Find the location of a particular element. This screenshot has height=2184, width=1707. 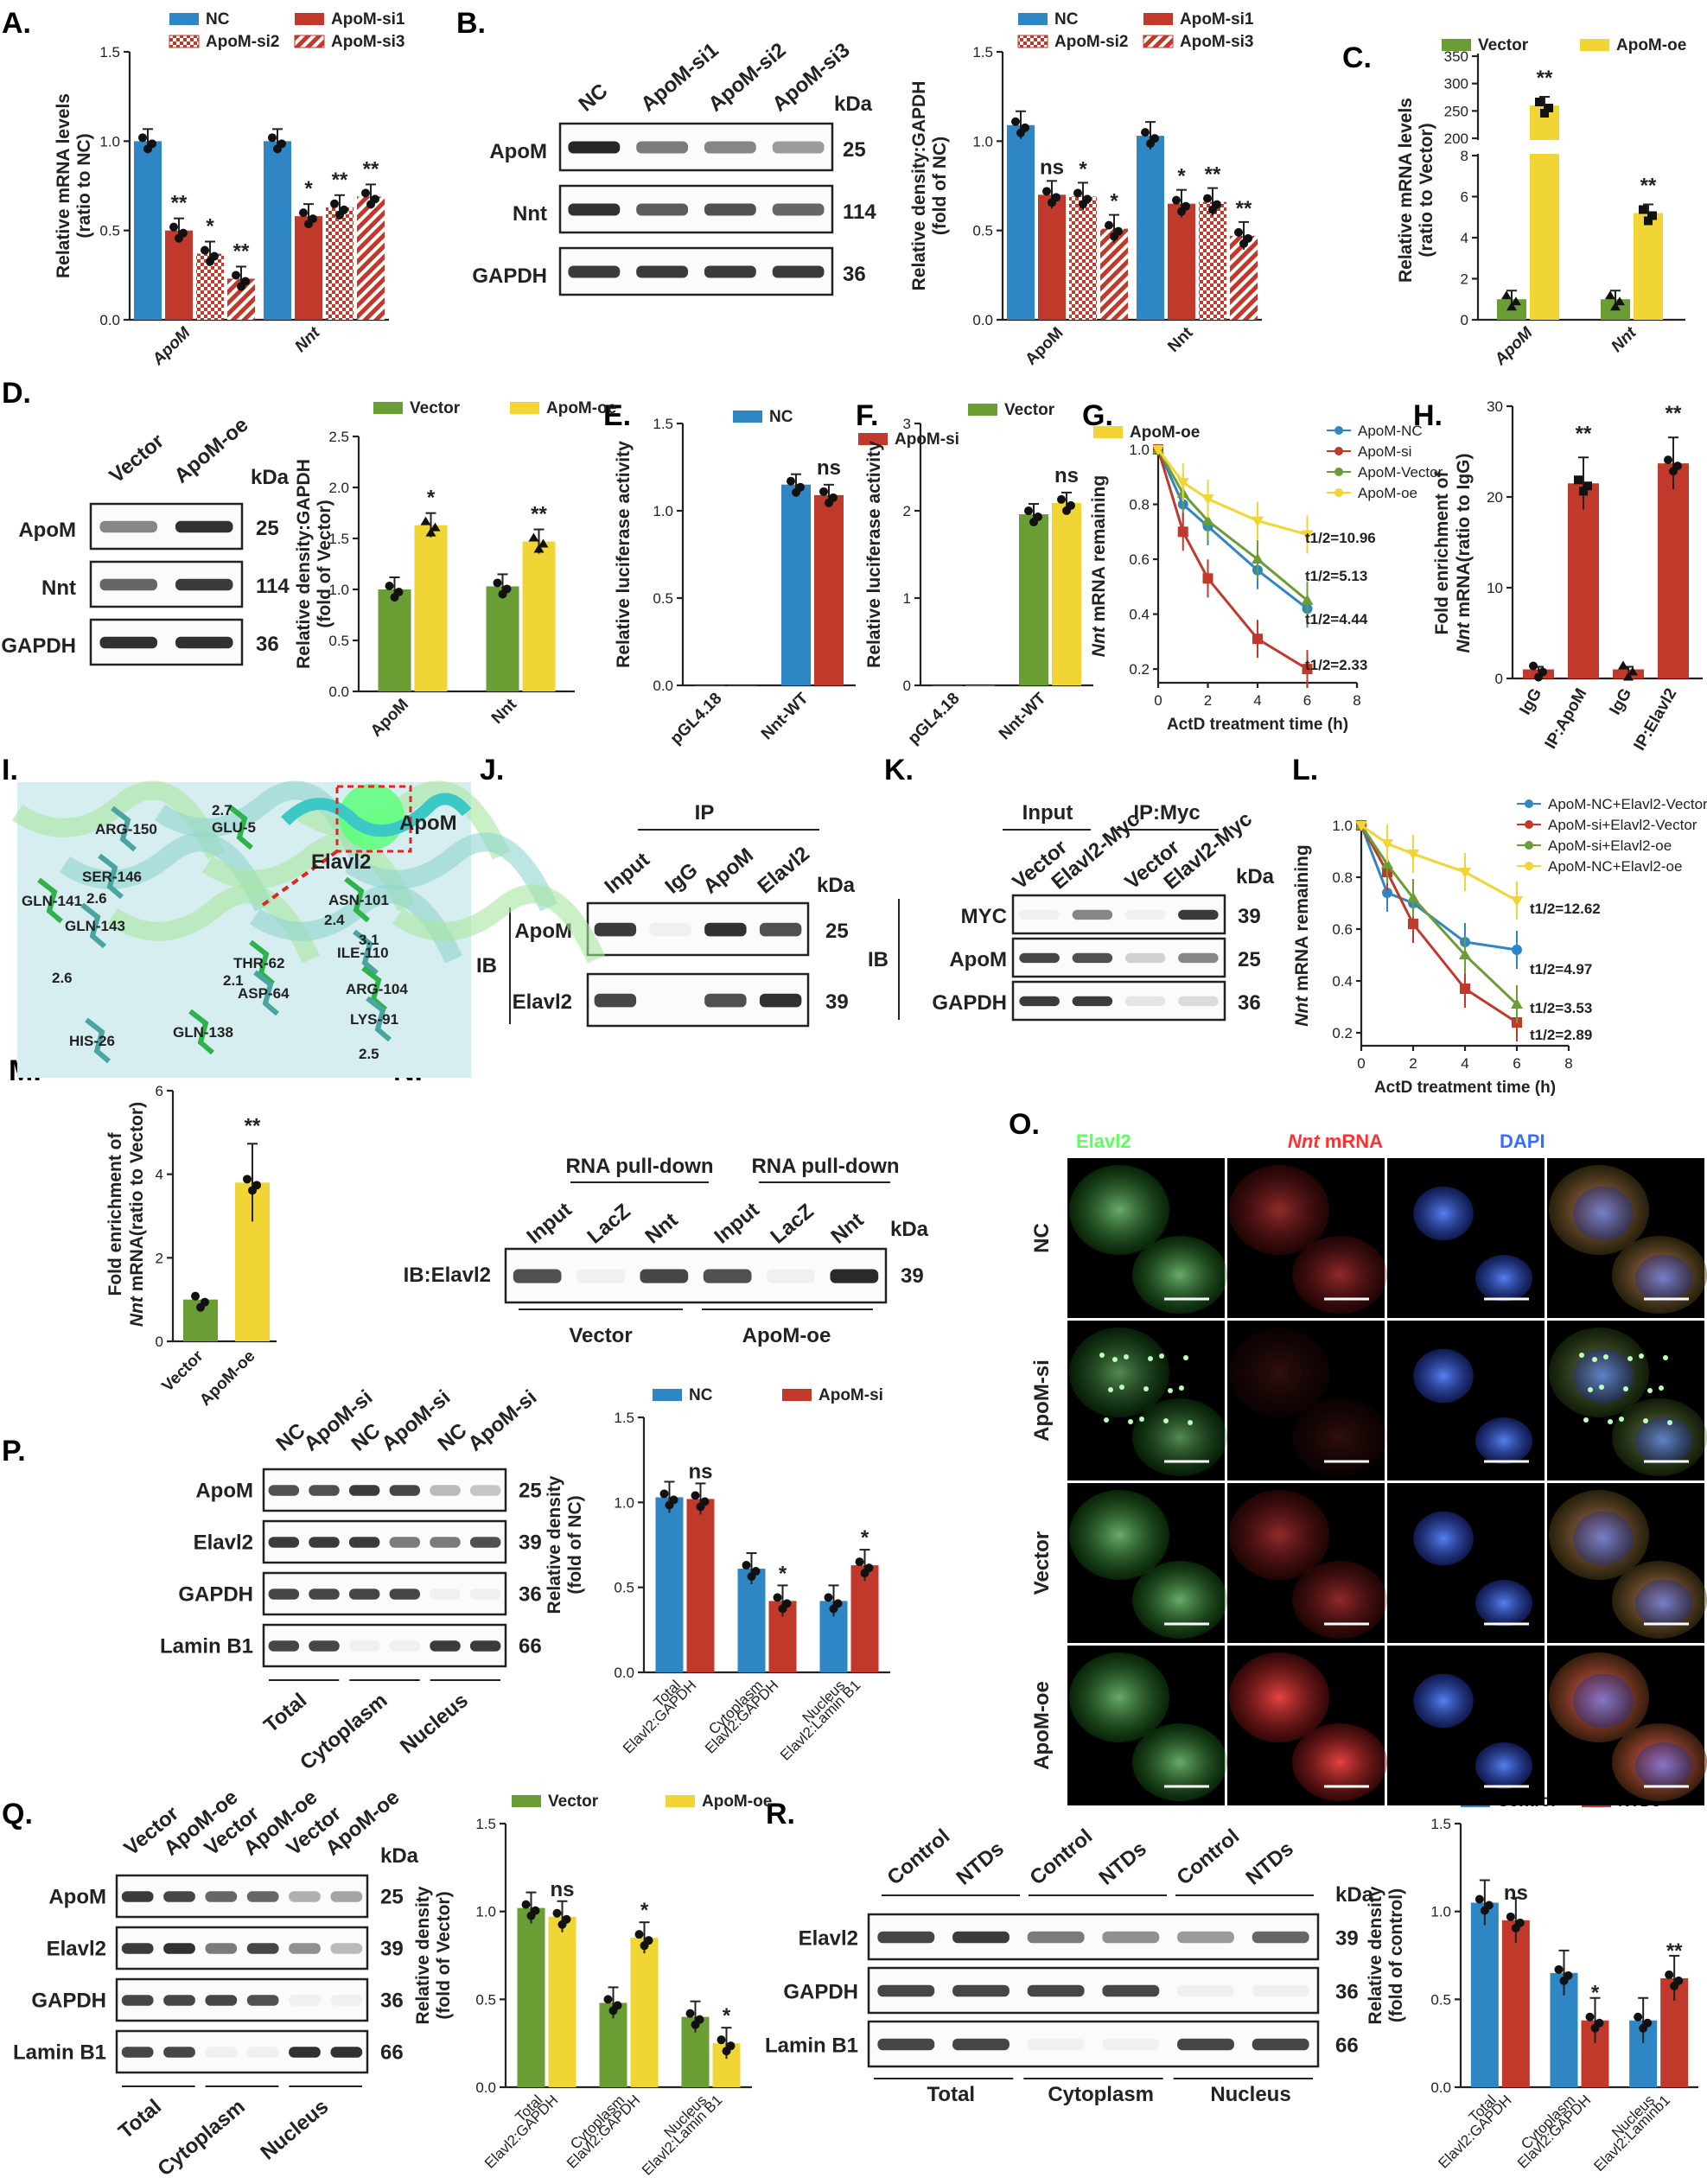

panel-g-ytick-label: 0.2 is located at coordinates (1139, 669).